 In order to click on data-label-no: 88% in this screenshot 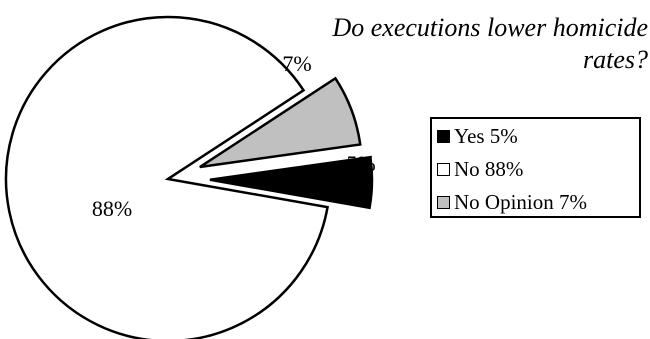, I will do `click(112, 208)`.